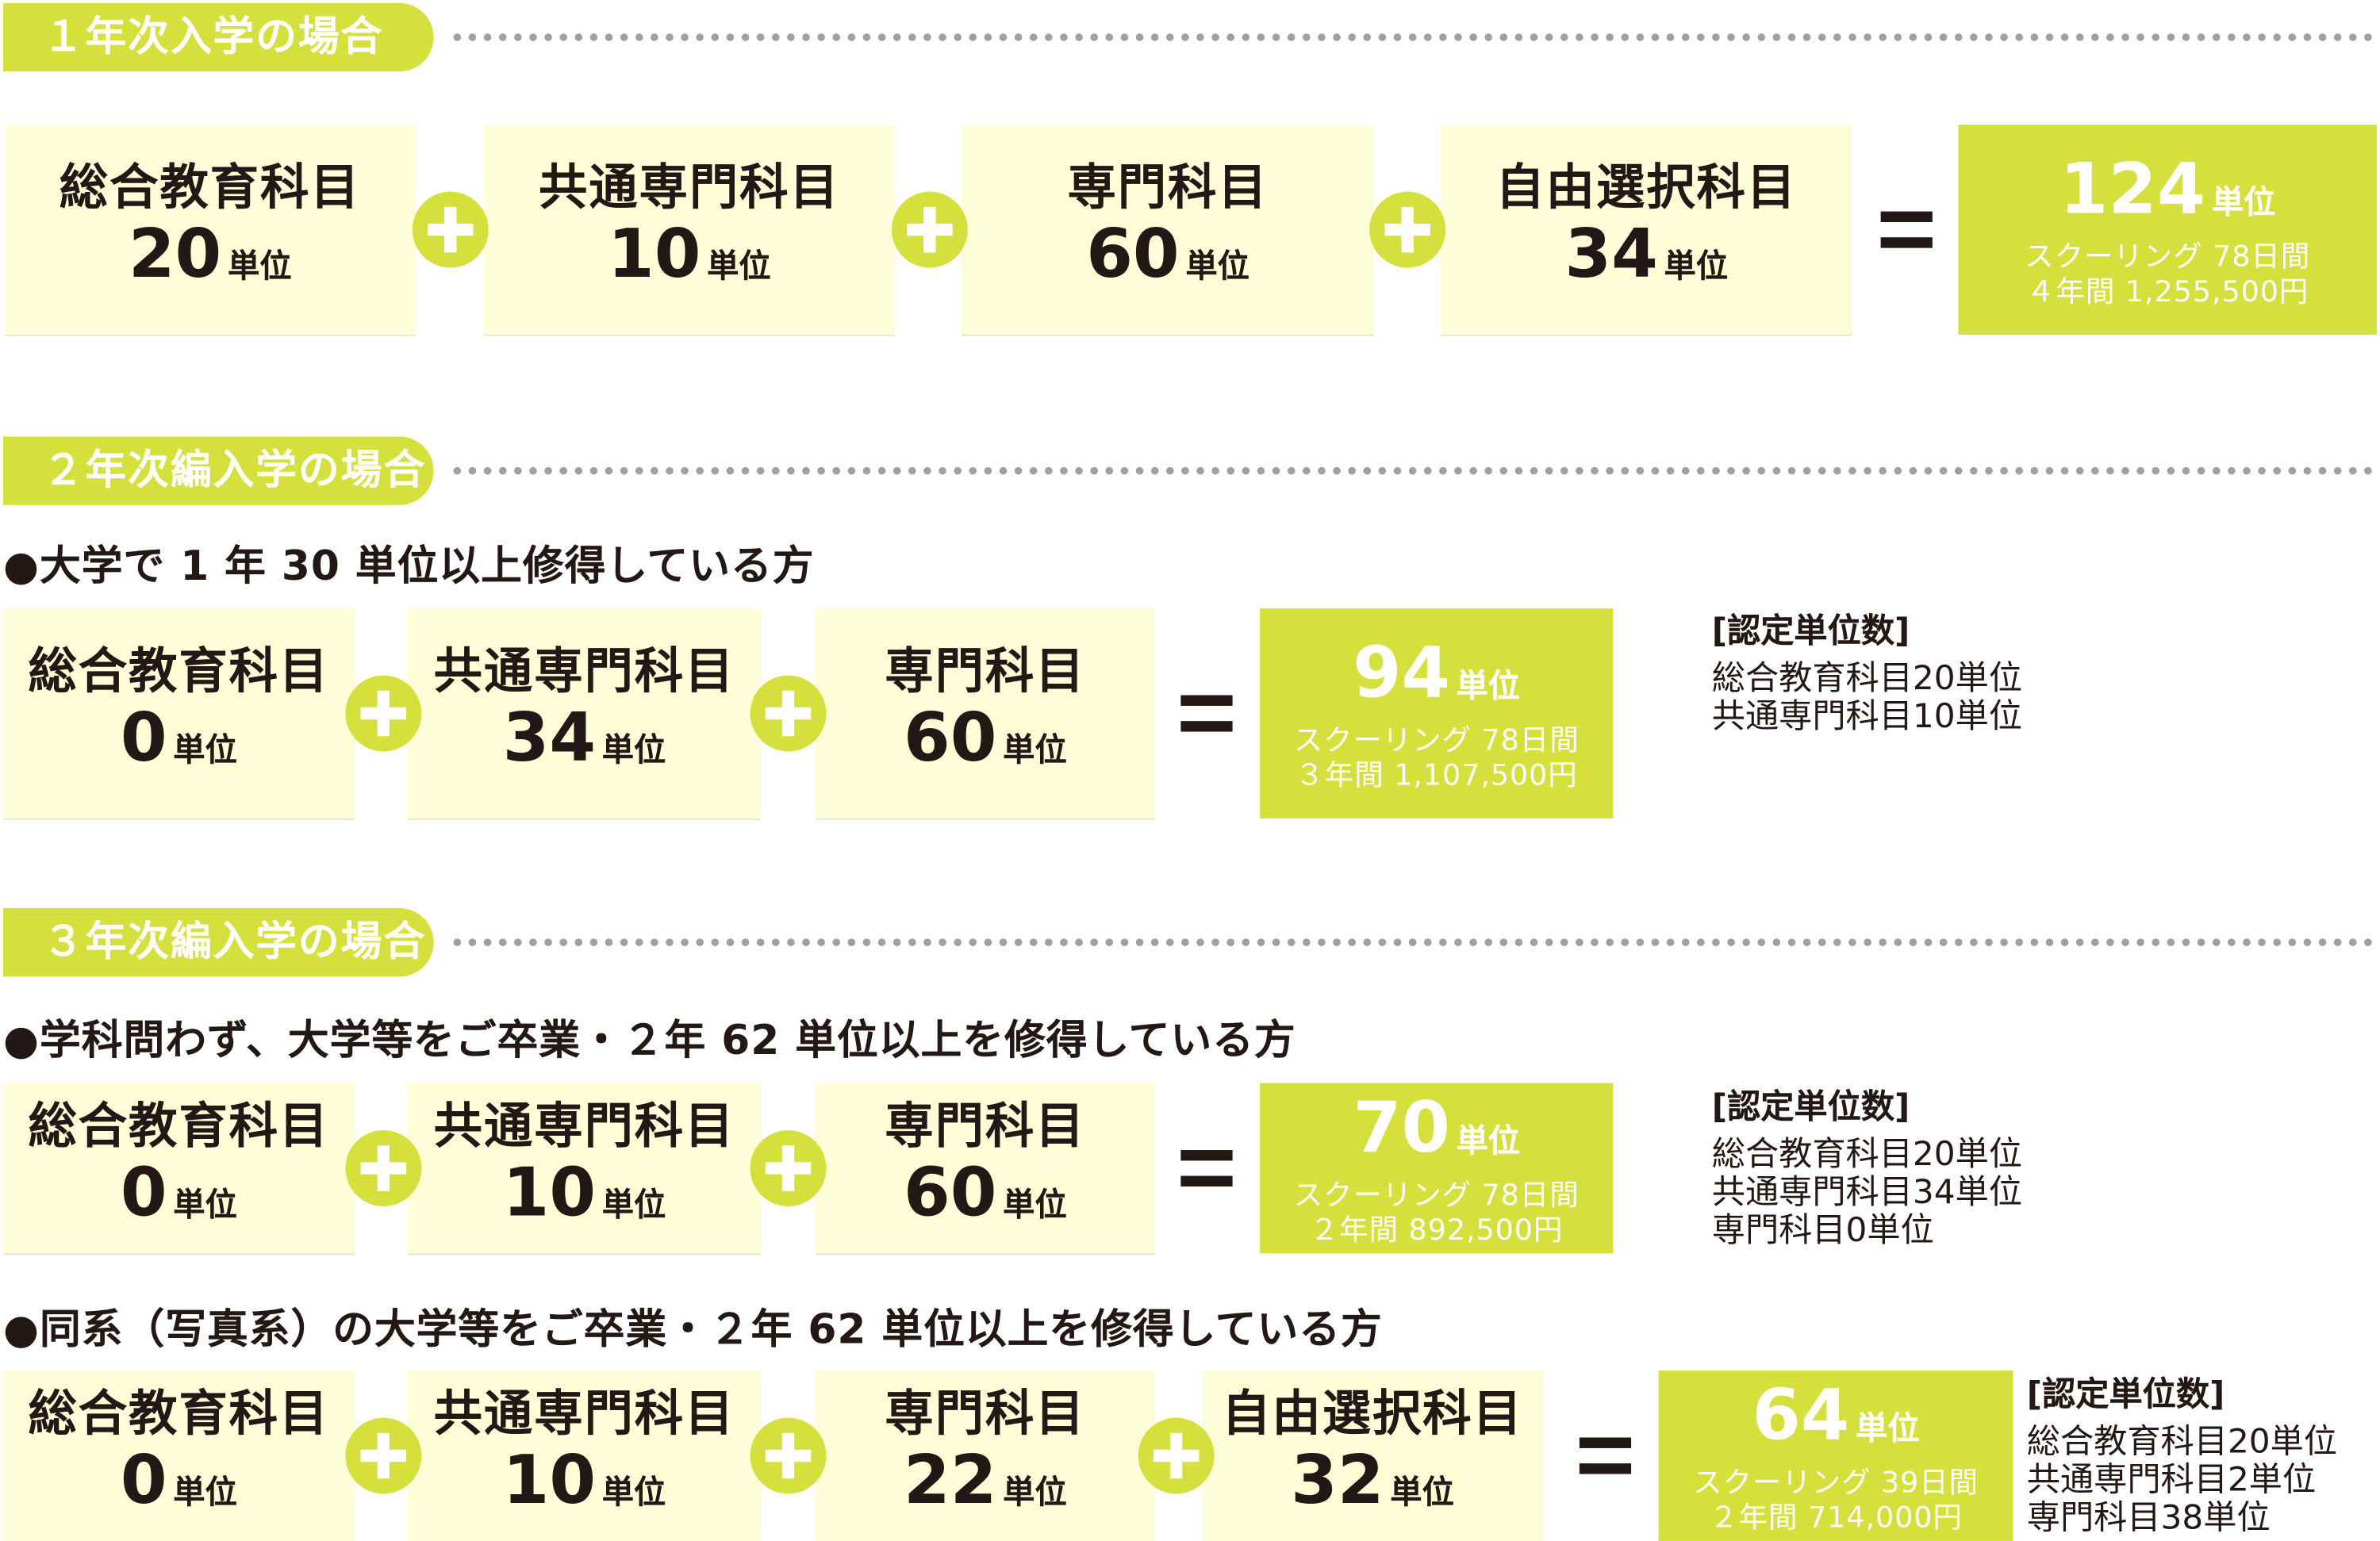 This screenshot has height=1541, width=2380. Describe the element at coordinates (692, 1331) in the screenshot. I see `case-subtitle: ●同系（写真系）の大学等をご卒業・２年 62 単位以上を修得している方` at that location.